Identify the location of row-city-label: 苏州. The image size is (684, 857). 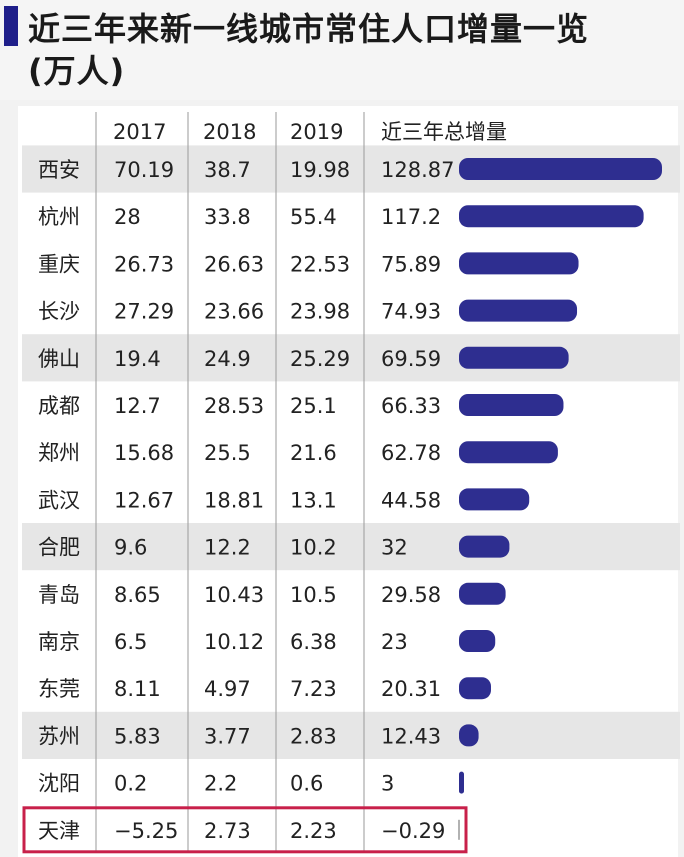
(59, 736).